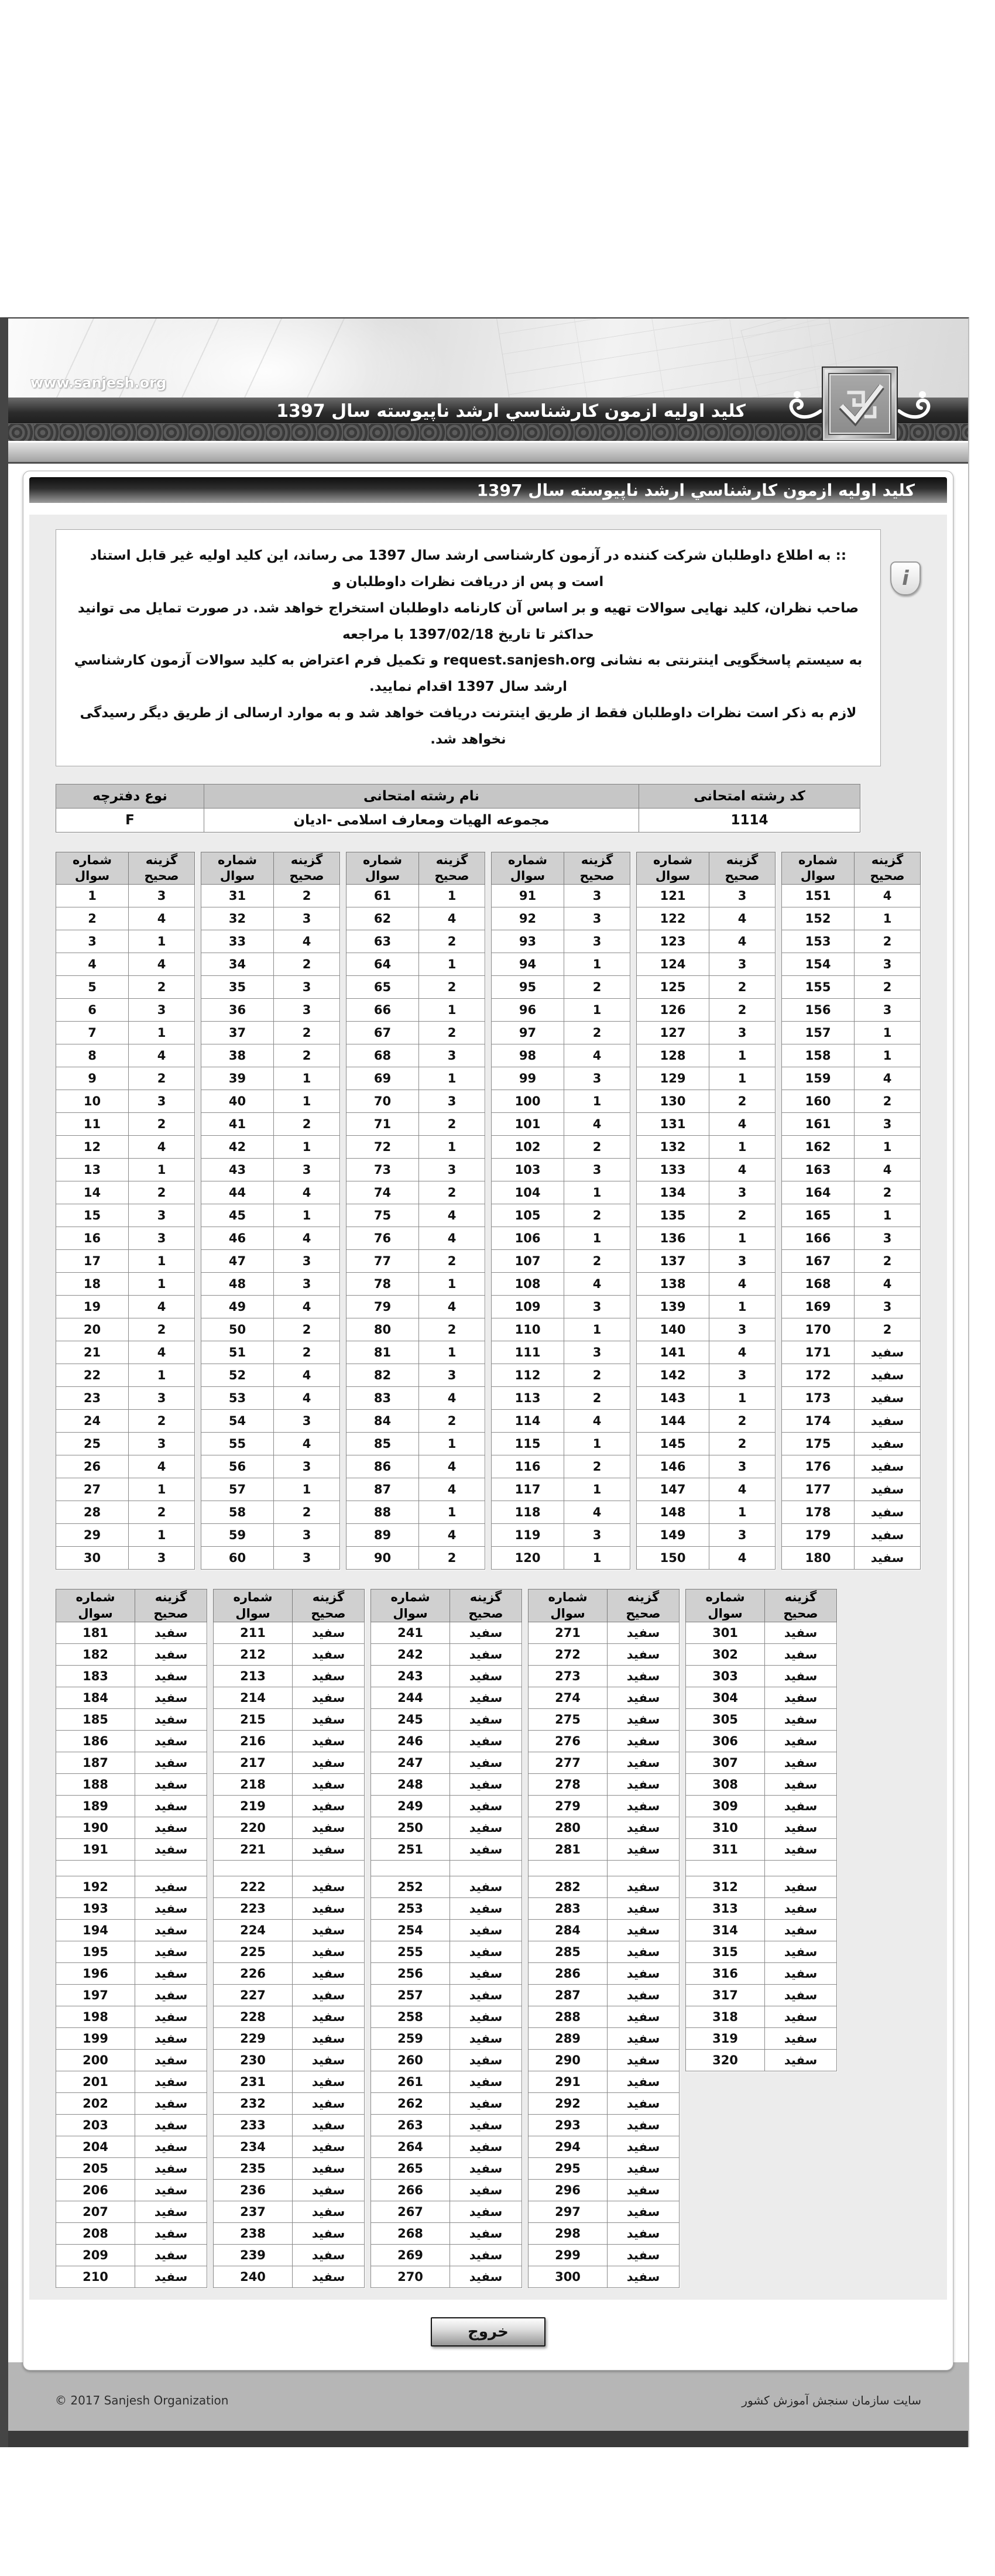  What do you see at coordinates (673, 1330) in the screenshot?
I see `question-number-cell: 140` at bounding box center [673, 1330].